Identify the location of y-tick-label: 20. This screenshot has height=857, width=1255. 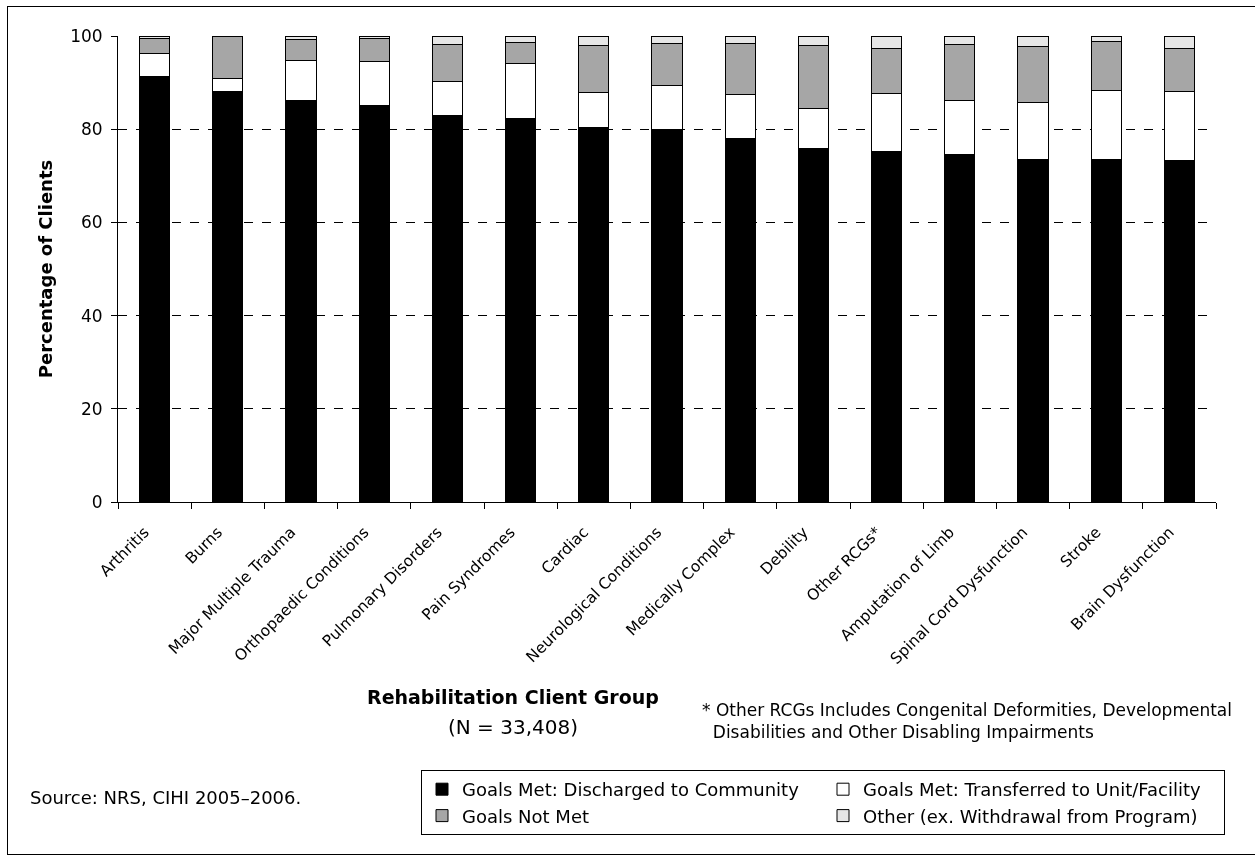
(91, 408).